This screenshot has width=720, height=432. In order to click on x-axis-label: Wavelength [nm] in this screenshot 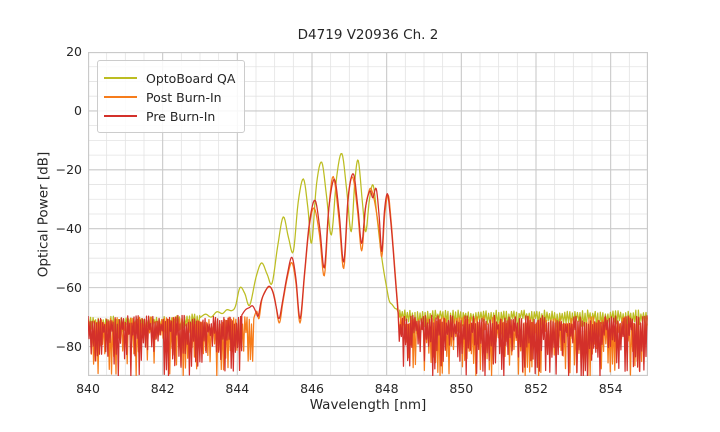, I will do `click(368, 405)`.